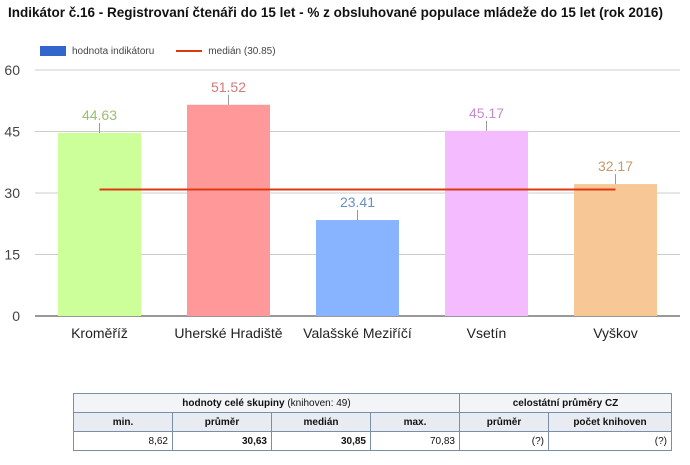 Image resolution: width=690 pixels, height=465 pixels. I want to click on stats-values-row: 8,62 30,63 30,85 70,83 (?) (?), so click(372, 441).